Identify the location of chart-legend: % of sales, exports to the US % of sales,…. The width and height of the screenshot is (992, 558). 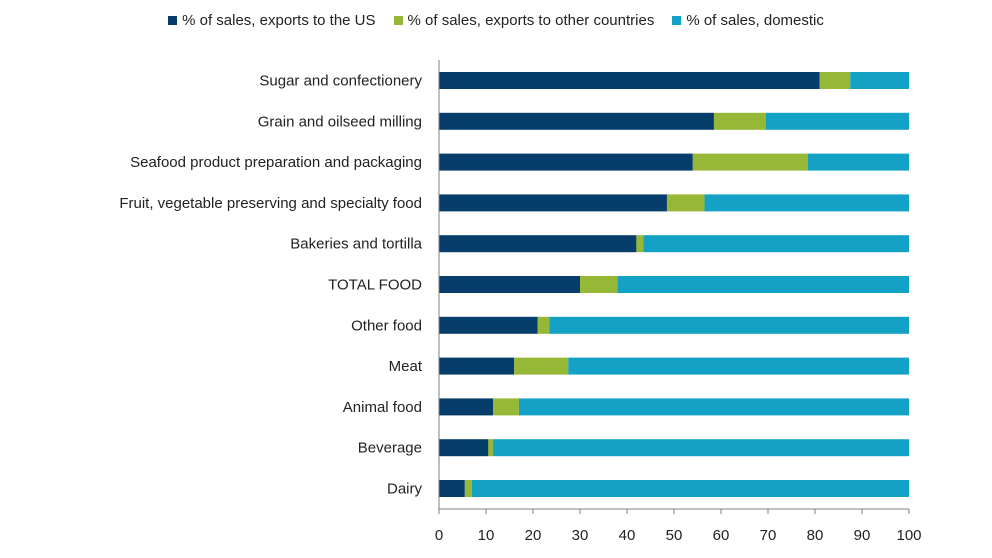
(496, 20).